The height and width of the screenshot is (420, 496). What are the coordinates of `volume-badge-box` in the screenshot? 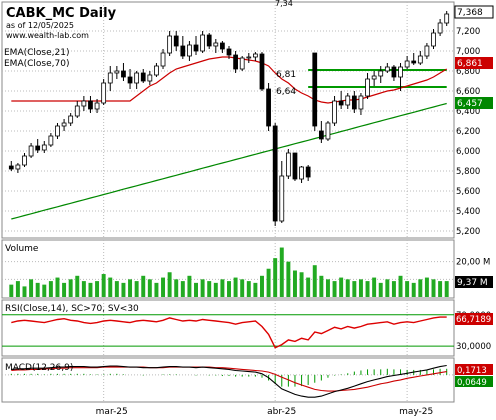 It's located at (474, 282).